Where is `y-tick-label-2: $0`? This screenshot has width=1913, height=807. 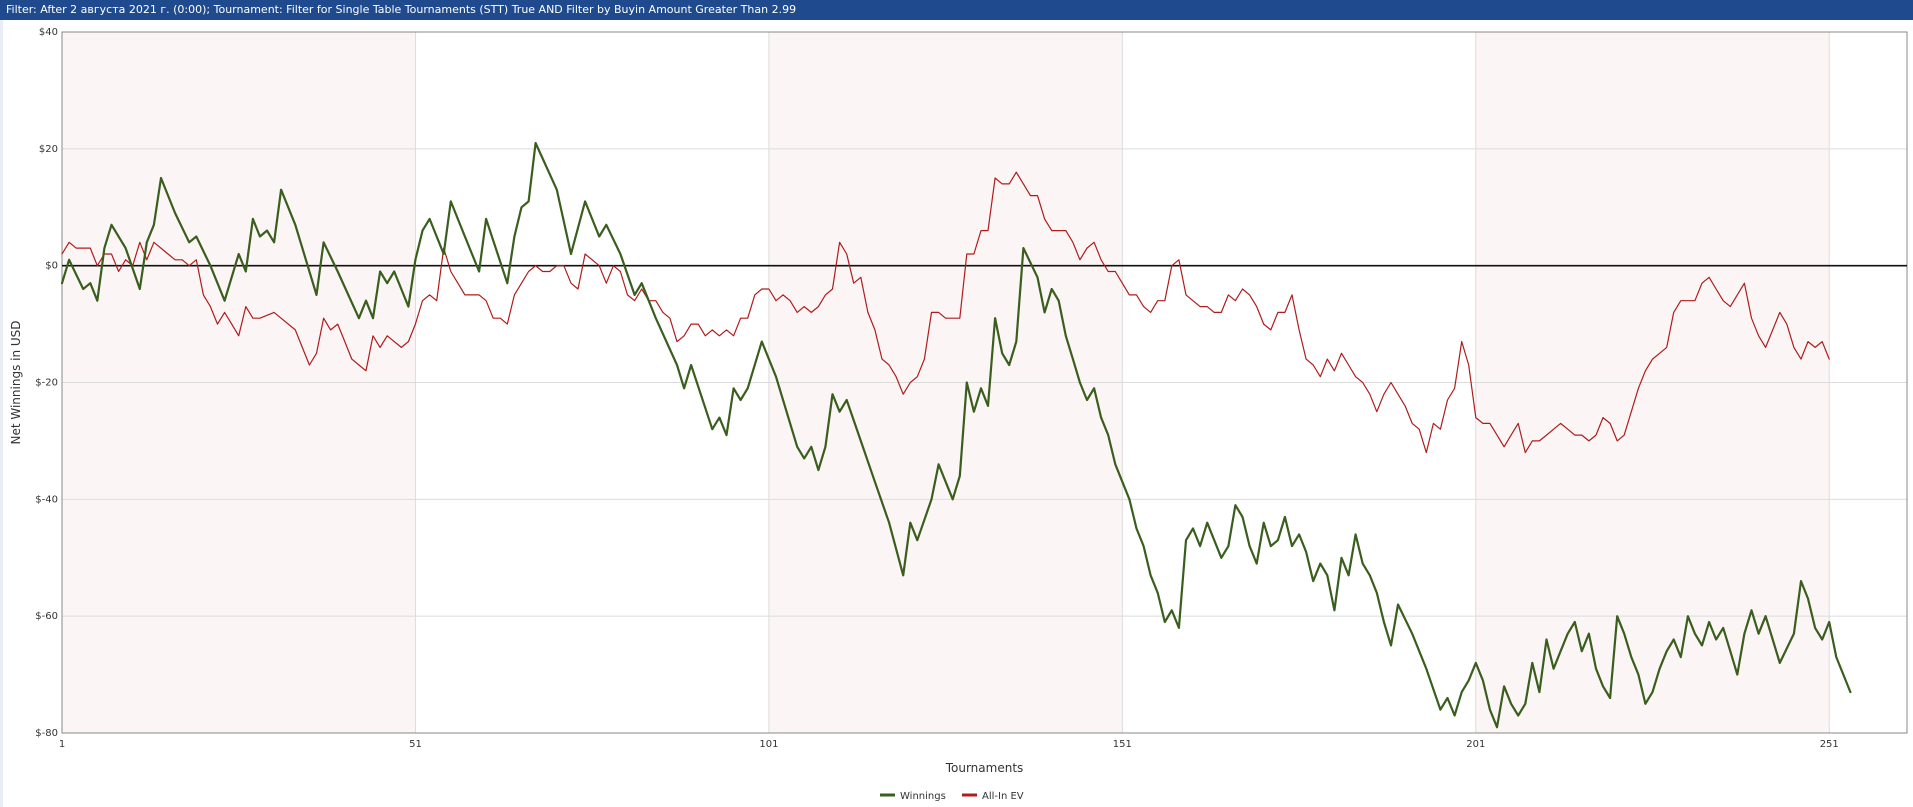 y-tick-label-2: $0 is located at coordinates (51, 266).